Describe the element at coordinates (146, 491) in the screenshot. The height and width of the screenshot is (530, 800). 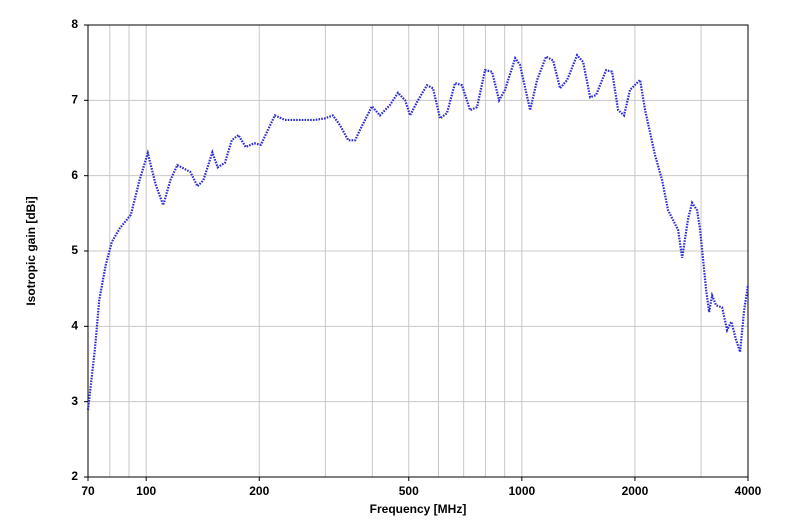
I see `x-tick-label: 100` at that location.